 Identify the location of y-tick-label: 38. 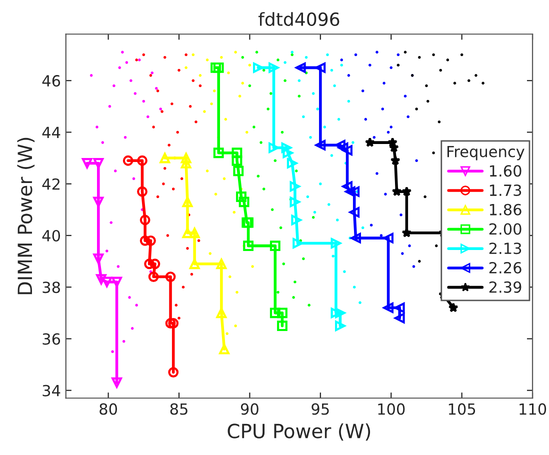
(51, 288).